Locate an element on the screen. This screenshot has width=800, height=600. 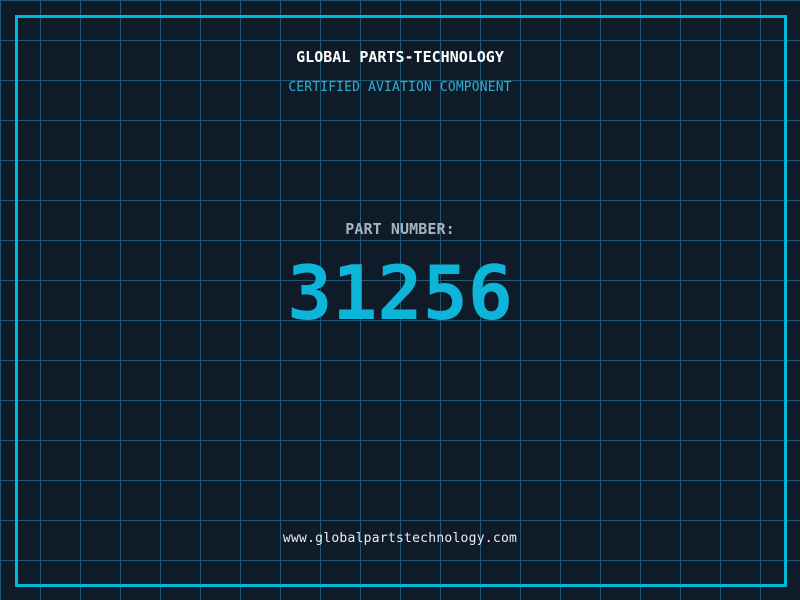
part-number-label: PART NUMBER: is located at coordinates (400, 229).